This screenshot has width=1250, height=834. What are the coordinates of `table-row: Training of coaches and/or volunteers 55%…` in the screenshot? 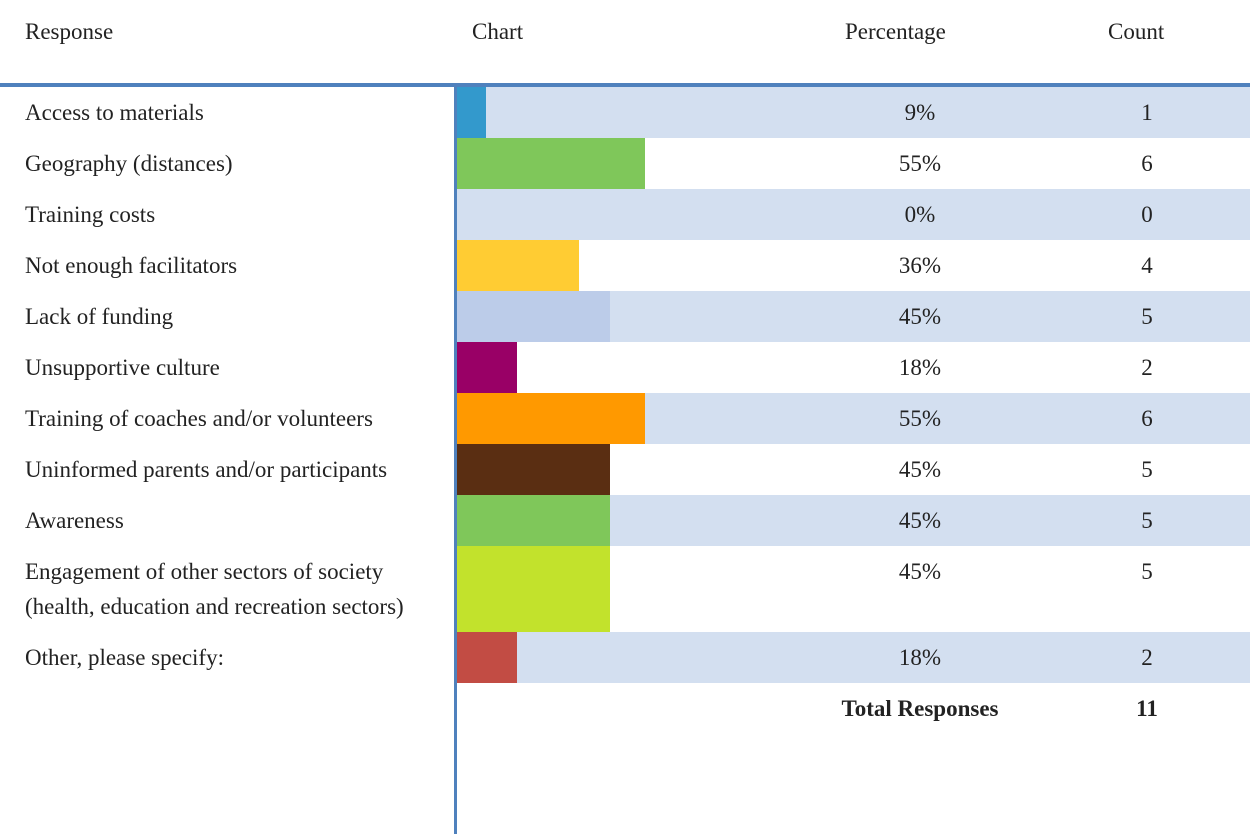 It's located at (625, 418).